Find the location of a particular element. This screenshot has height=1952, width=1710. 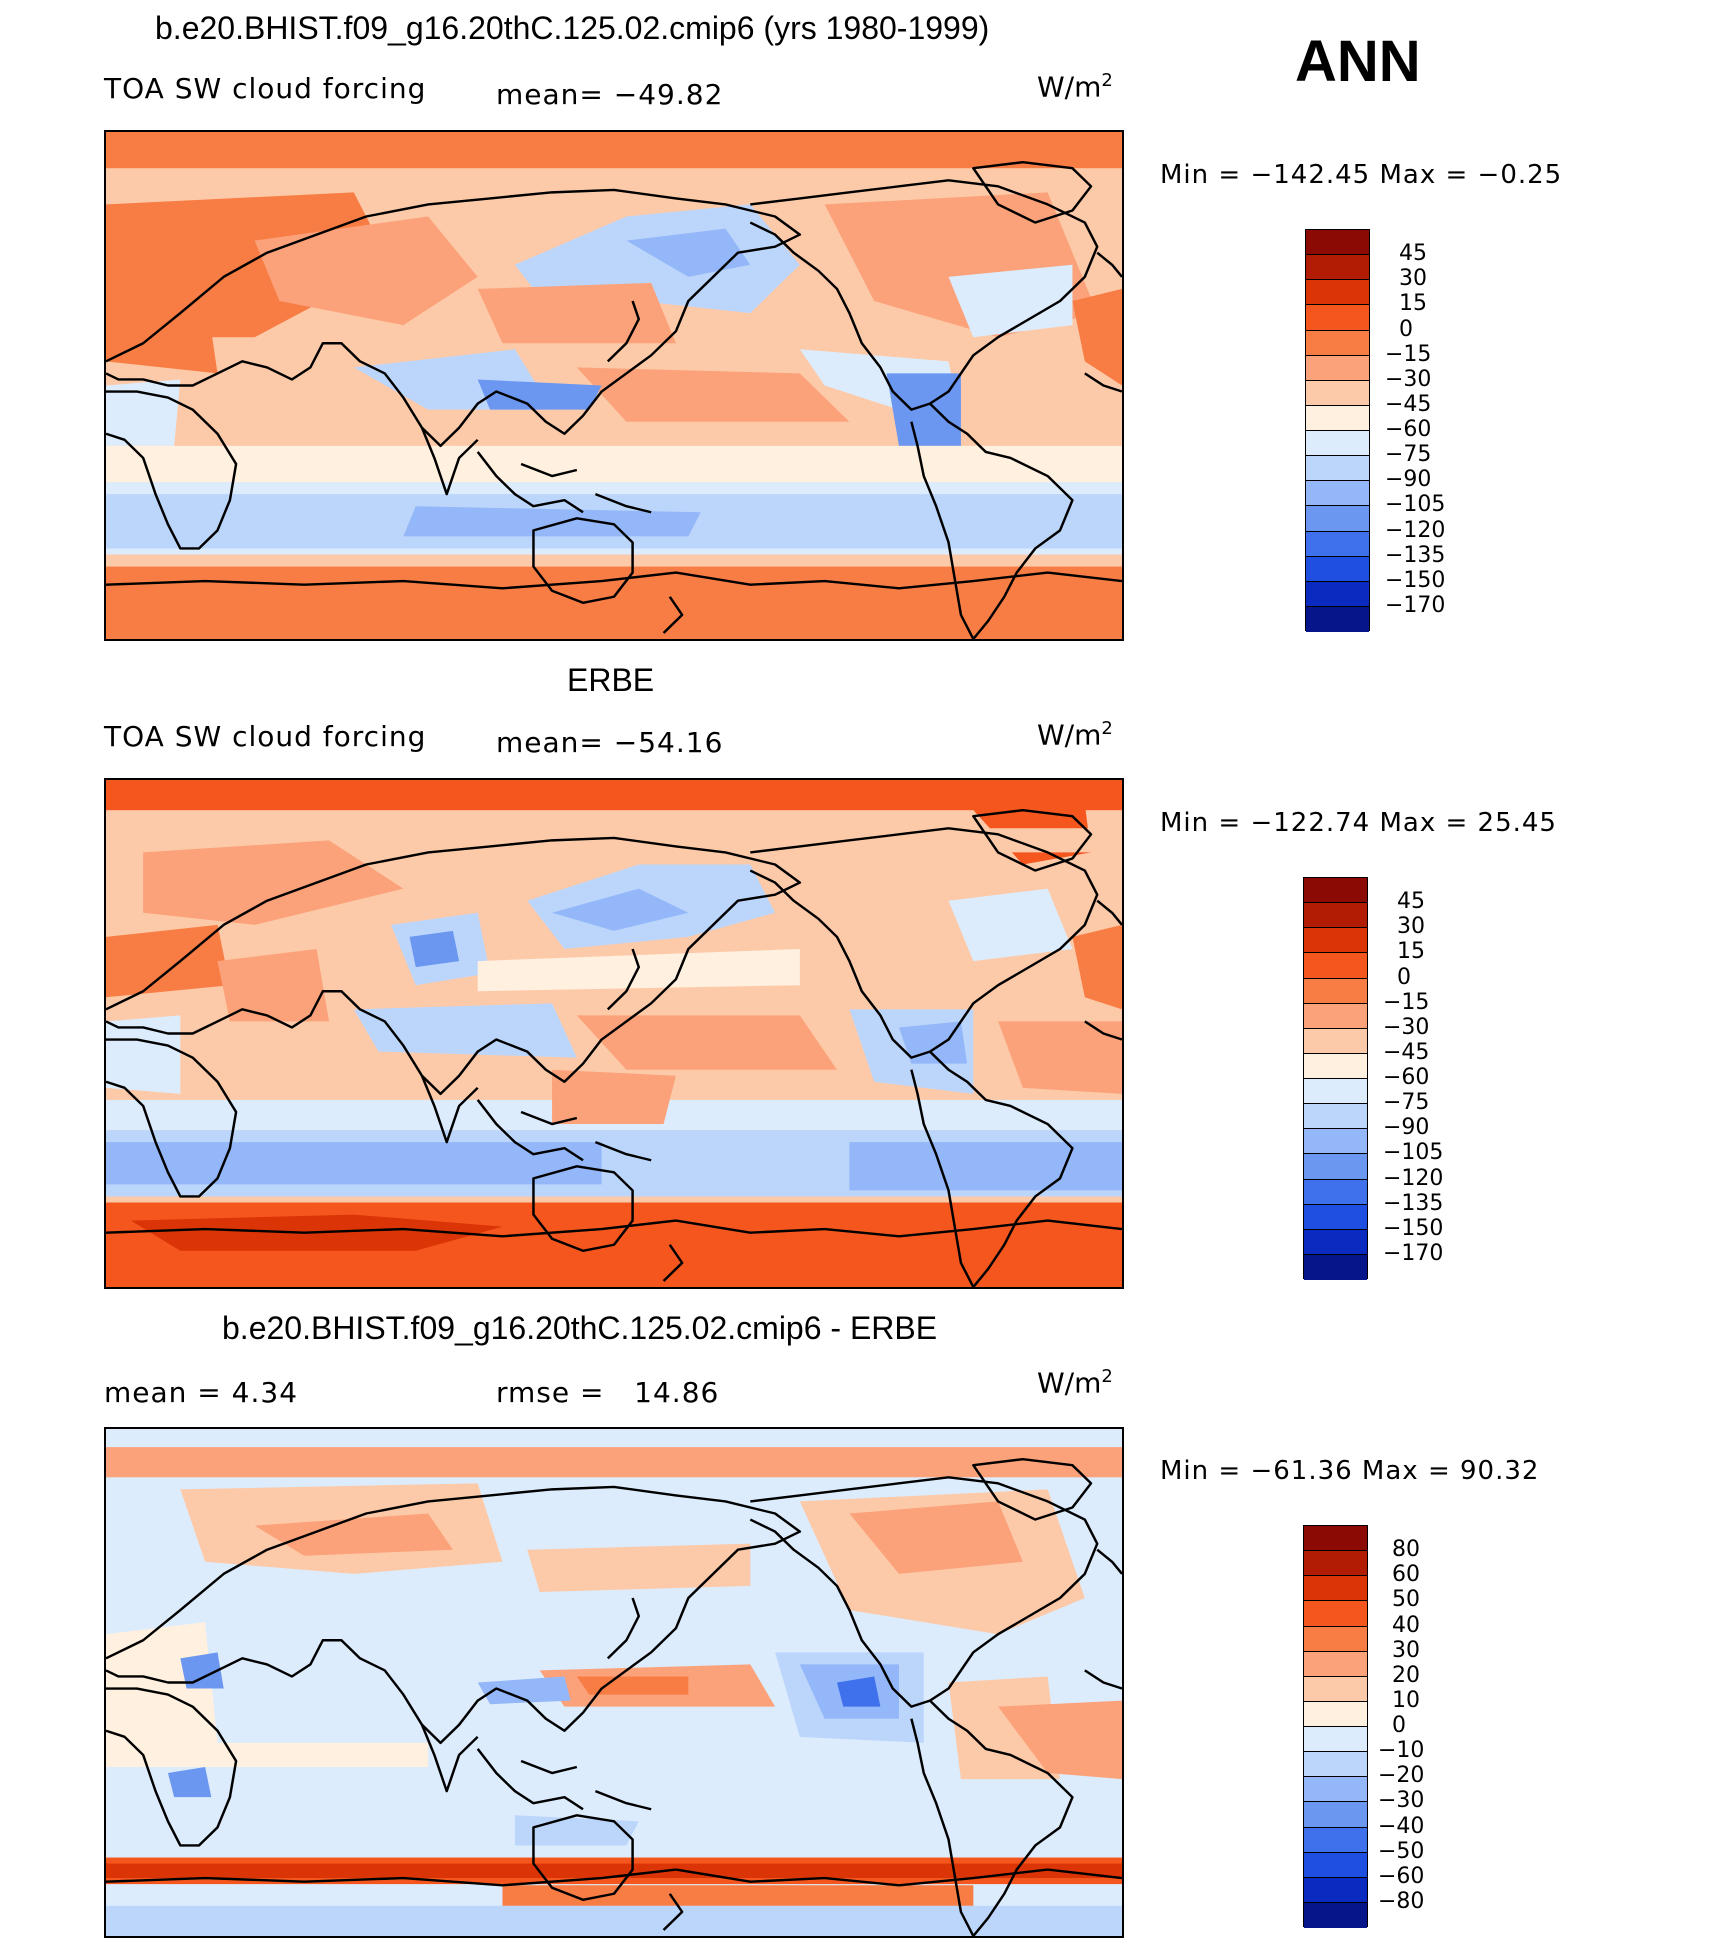

colorbar-tick-label: −15 is located at coordinates (1406, 1002).